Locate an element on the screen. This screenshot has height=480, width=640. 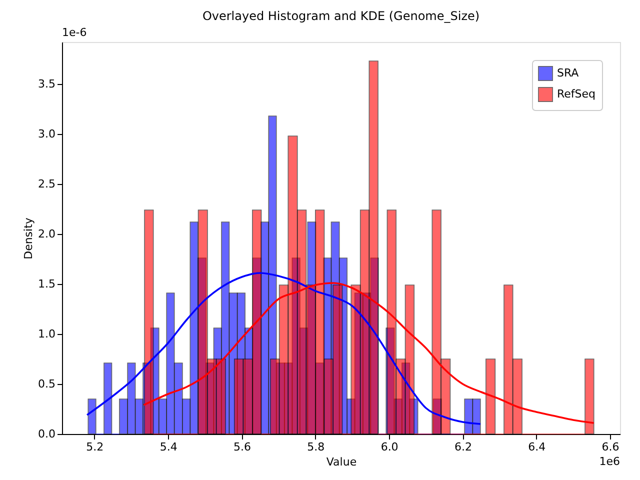
chart-title: Overlayed Histogram and KDE (Genome_Size) is located at coordinates (341, 16).